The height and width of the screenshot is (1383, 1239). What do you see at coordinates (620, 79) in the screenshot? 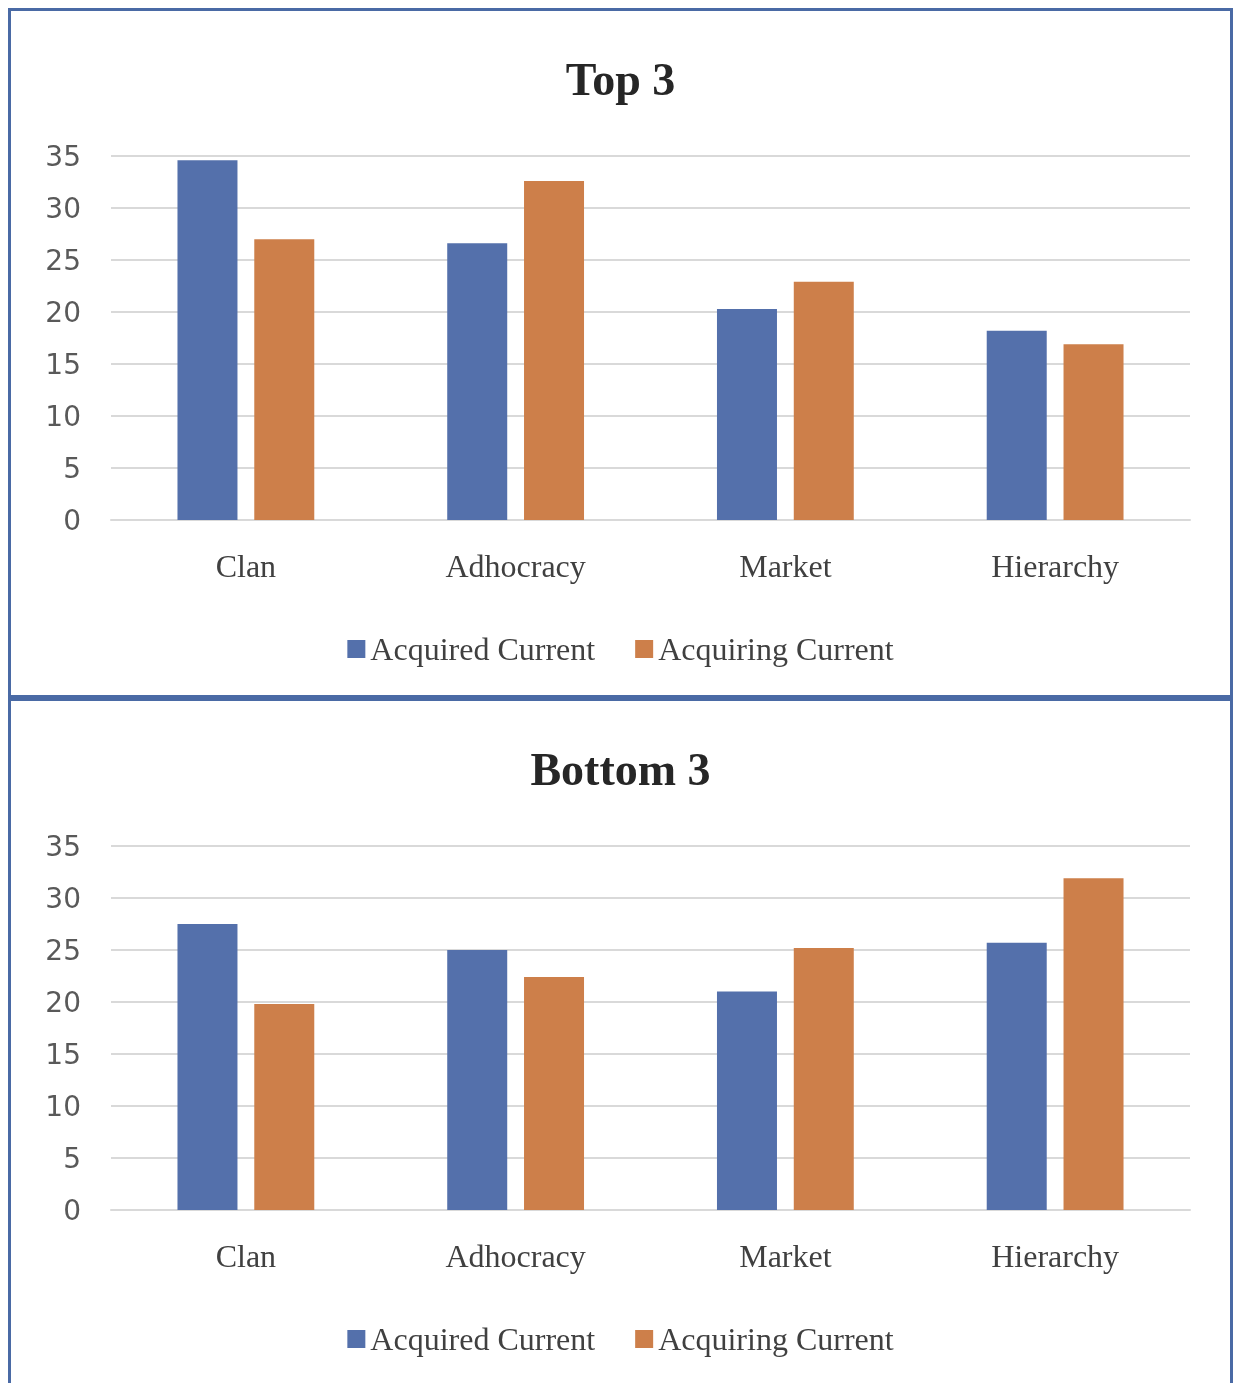
I see `chart-title: Top 3` at bounding box center [620, 79].